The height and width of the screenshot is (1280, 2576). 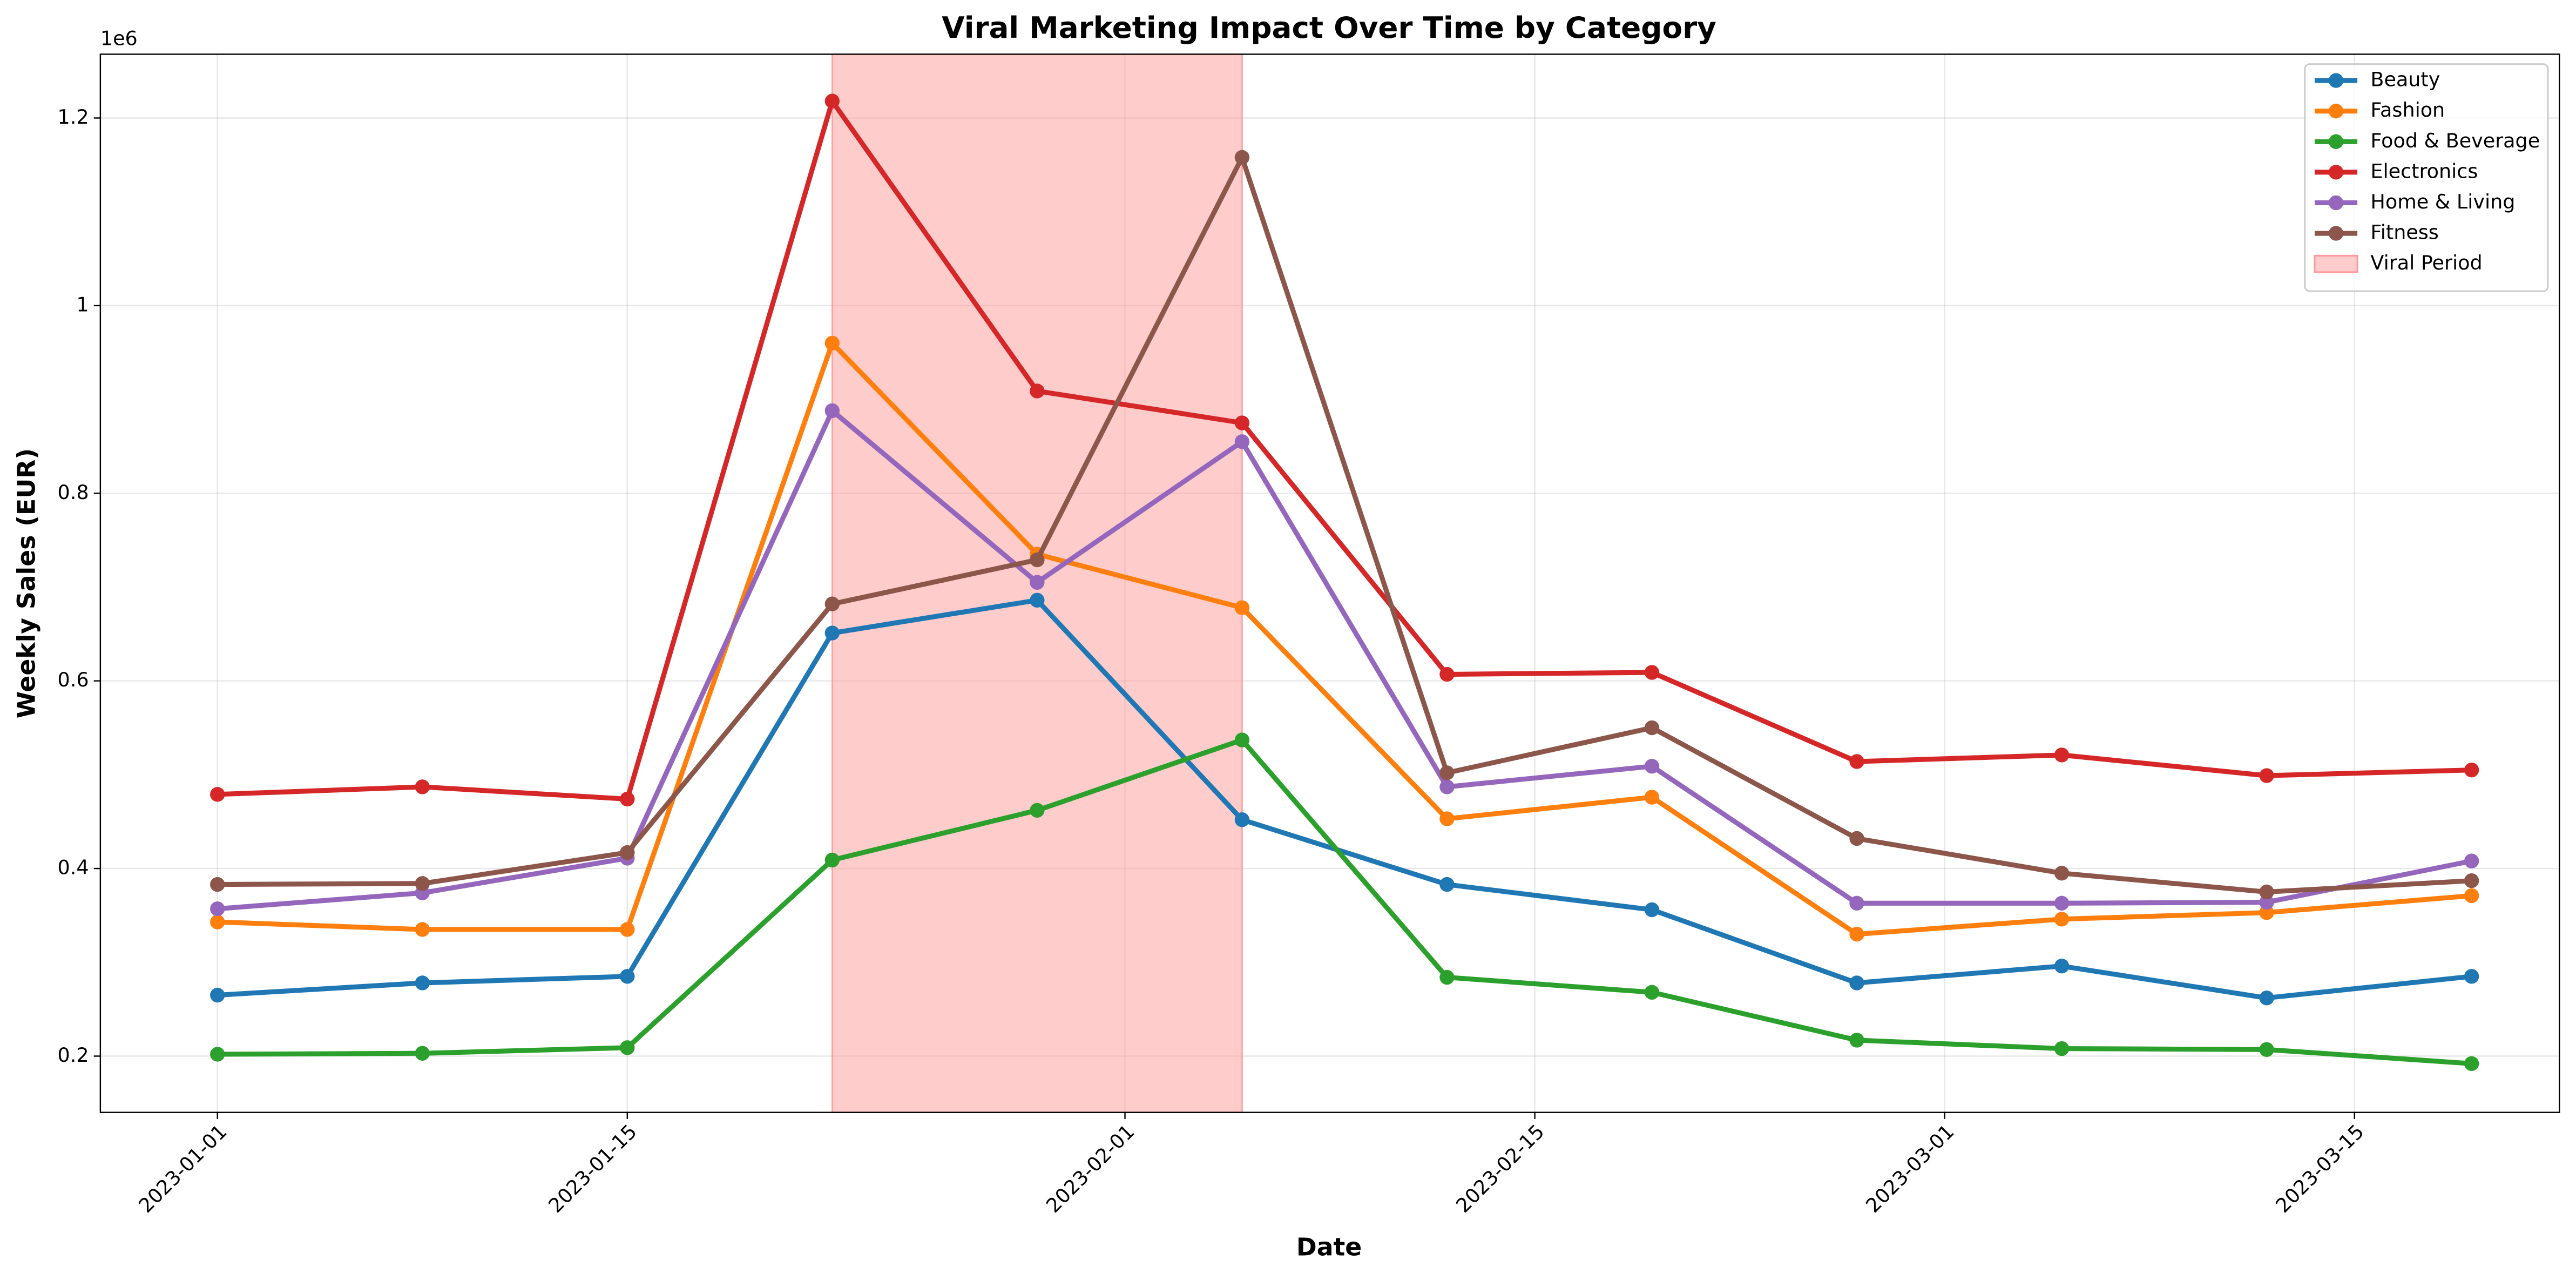 I want to click on legend-box, so click(x=2426, y=177).